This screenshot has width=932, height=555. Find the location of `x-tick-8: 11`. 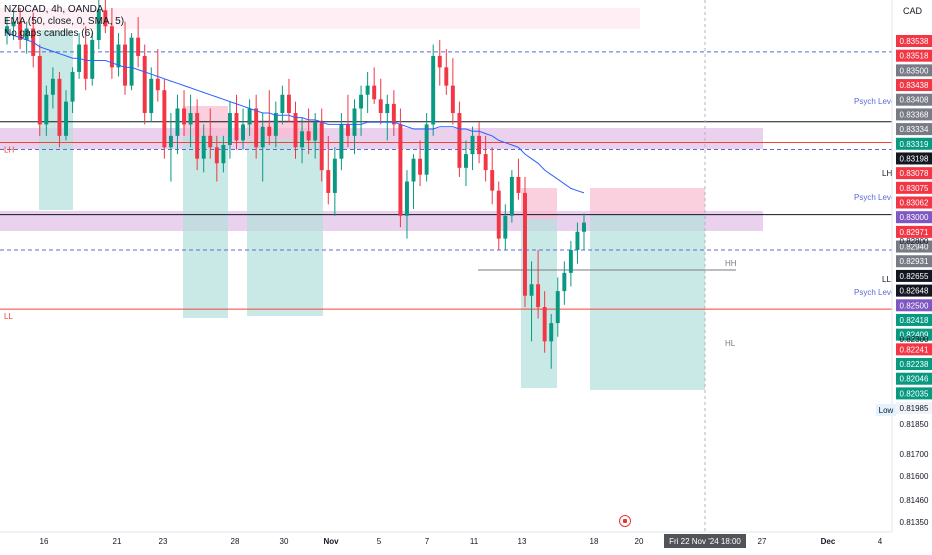

x-tick-8: 11 is located at coordinates (474, 541).